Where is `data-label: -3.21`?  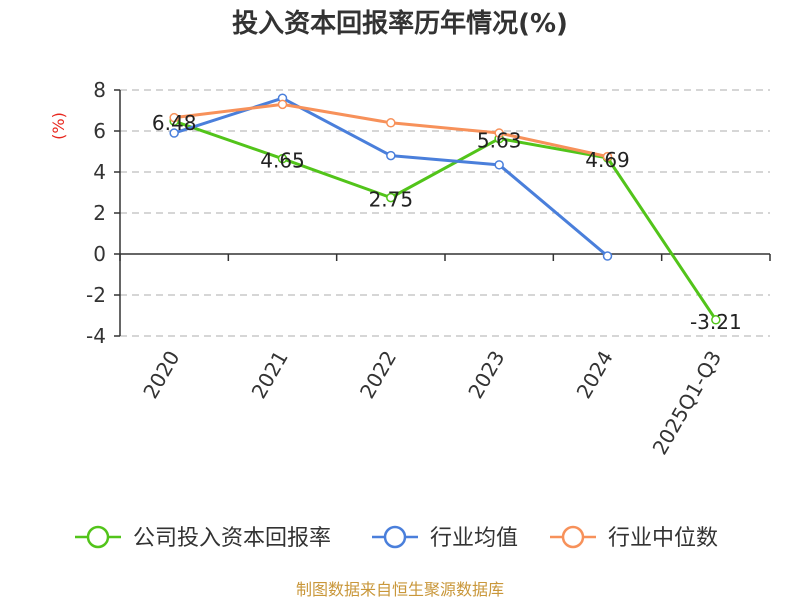
data-label: -3.21 is located at coordinates (716, 322).